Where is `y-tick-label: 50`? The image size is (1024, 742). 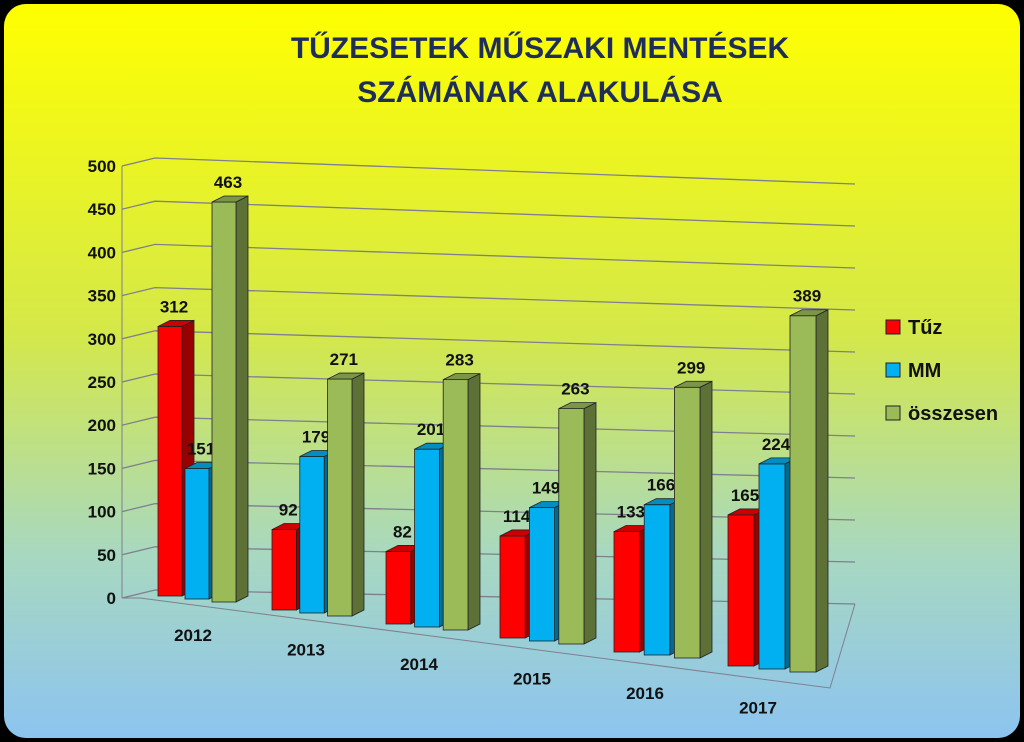
y-tick-label: 50 is located at coordinates (106, 555).